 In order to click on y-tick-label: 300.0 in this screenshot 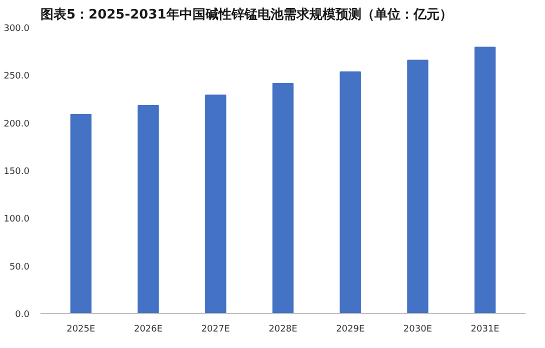, I will do `click(17, 29)`.